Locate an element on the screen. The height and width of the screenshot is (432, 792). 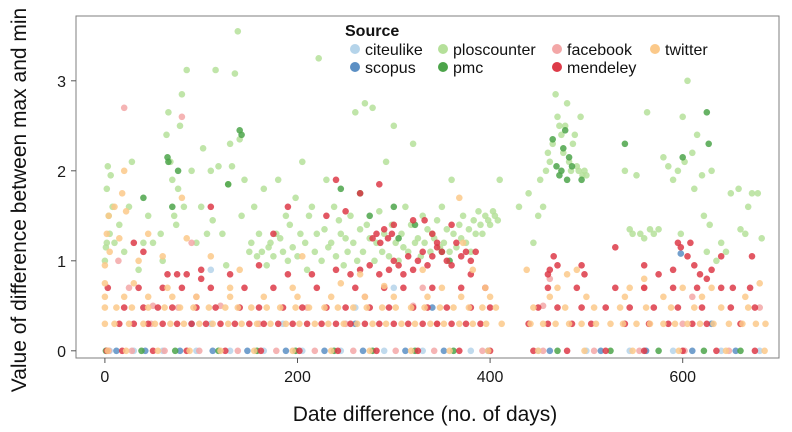
legend-swatch-ploscounter is located at coordinates (443, 49).